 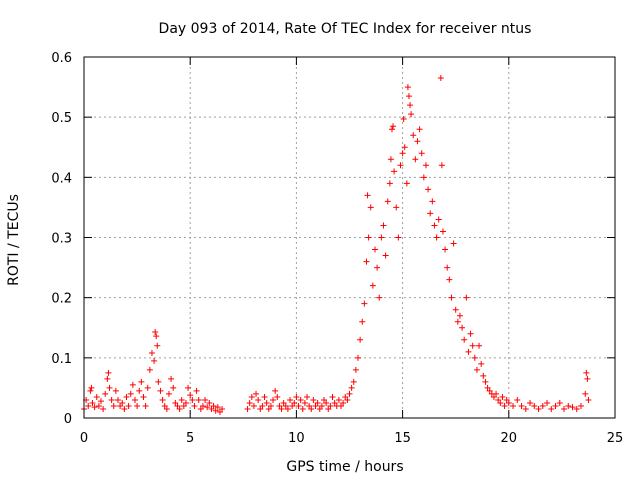 I want to click on x-tick-label: 15, so click(x=402, y=438).